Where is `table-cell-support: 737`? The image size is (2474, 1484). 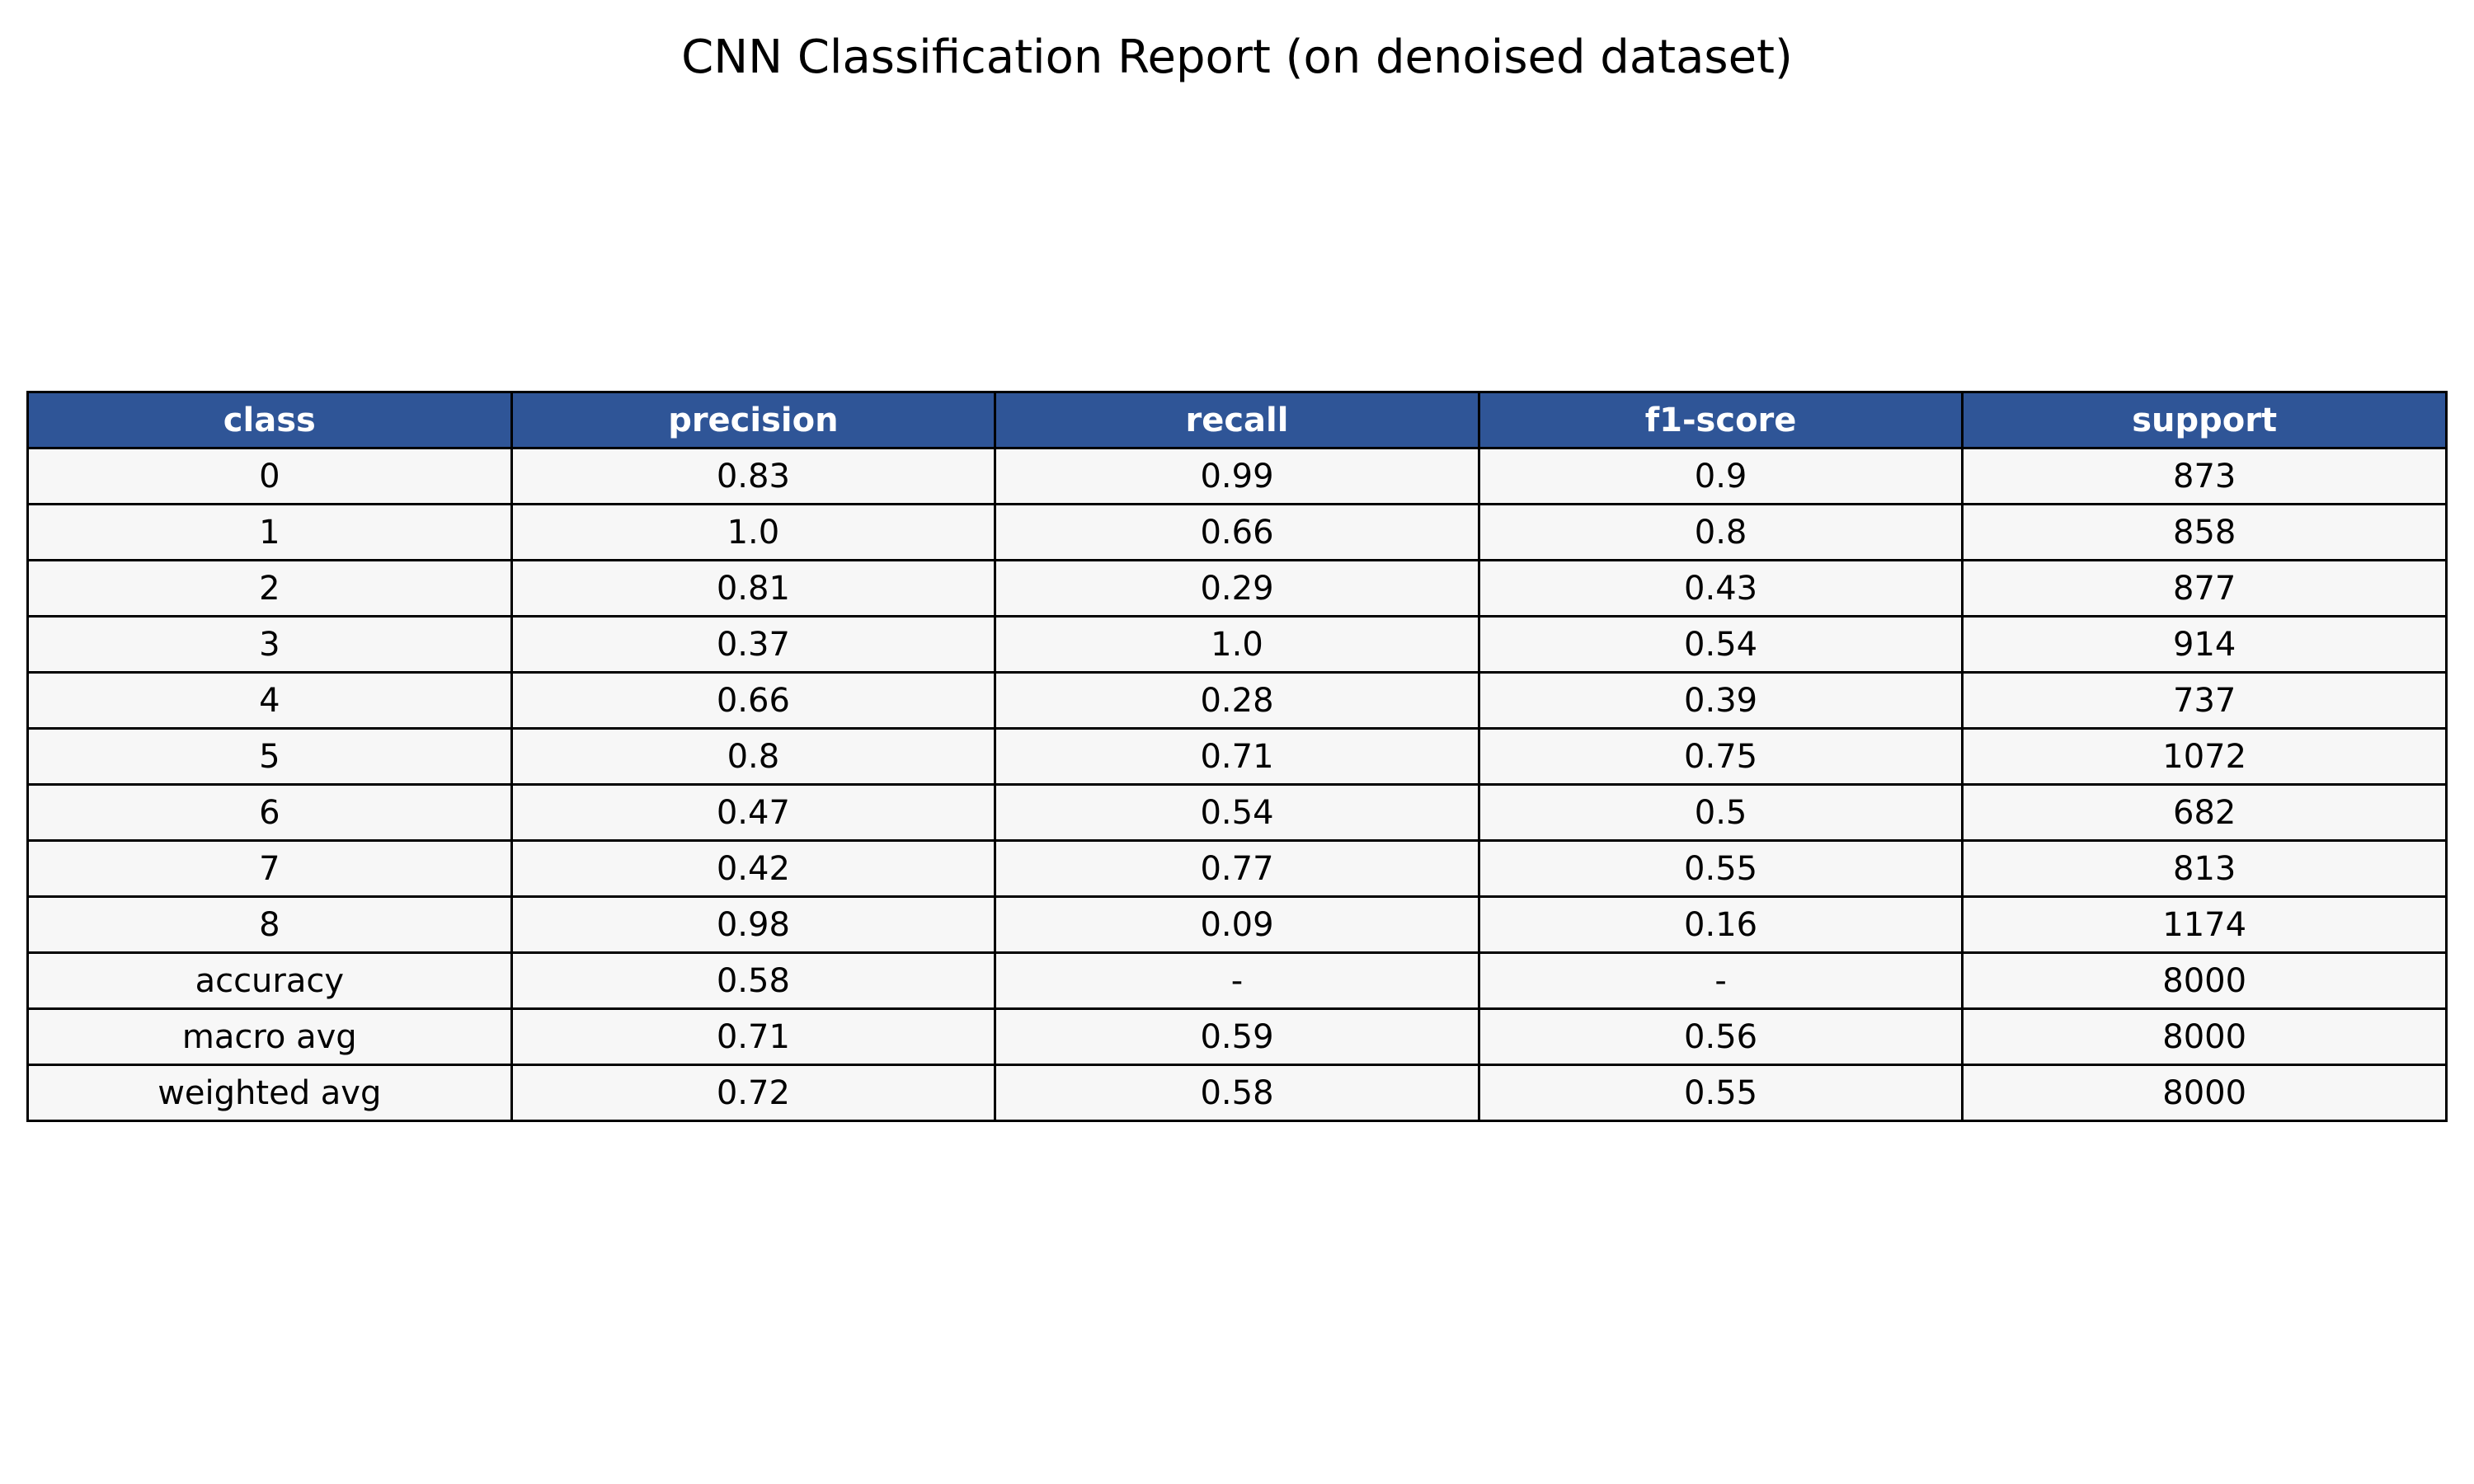 table-cell-support: 737 is located at coordinates (2204, 700).